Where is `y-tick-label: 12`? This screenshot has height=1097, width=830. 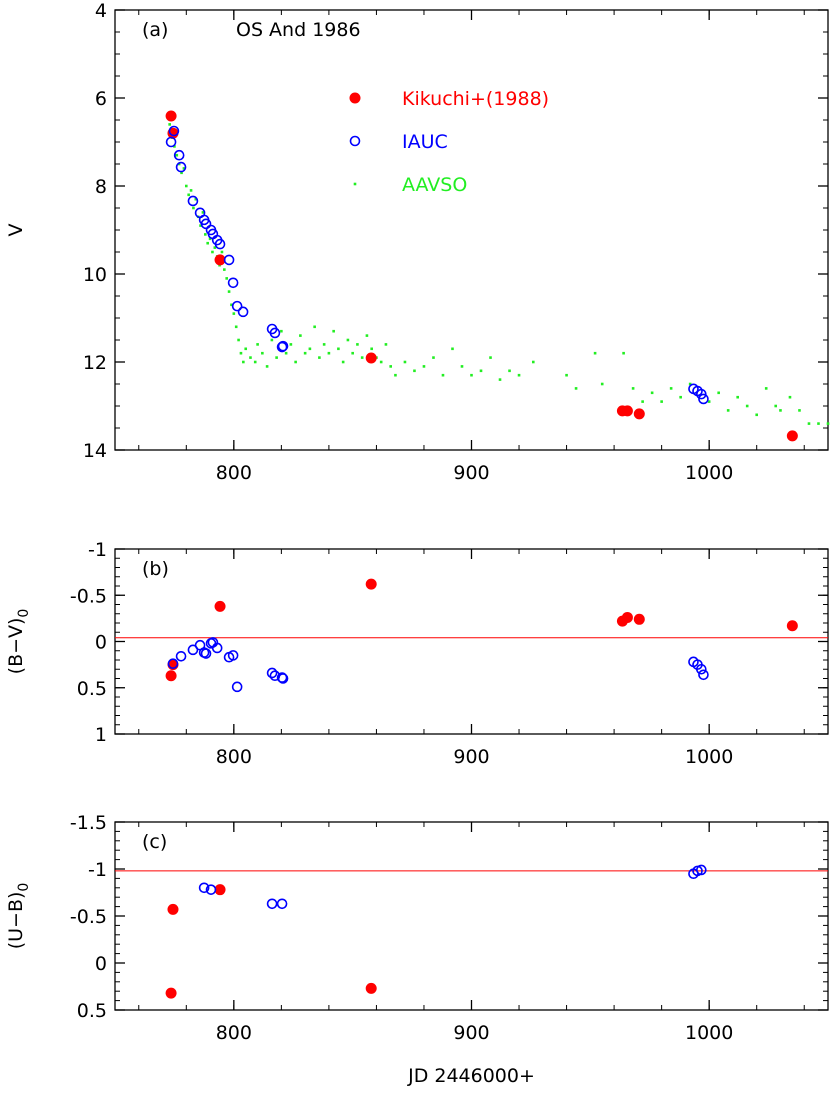 y-tick-label: 12 is located at coordinates (95, 363).